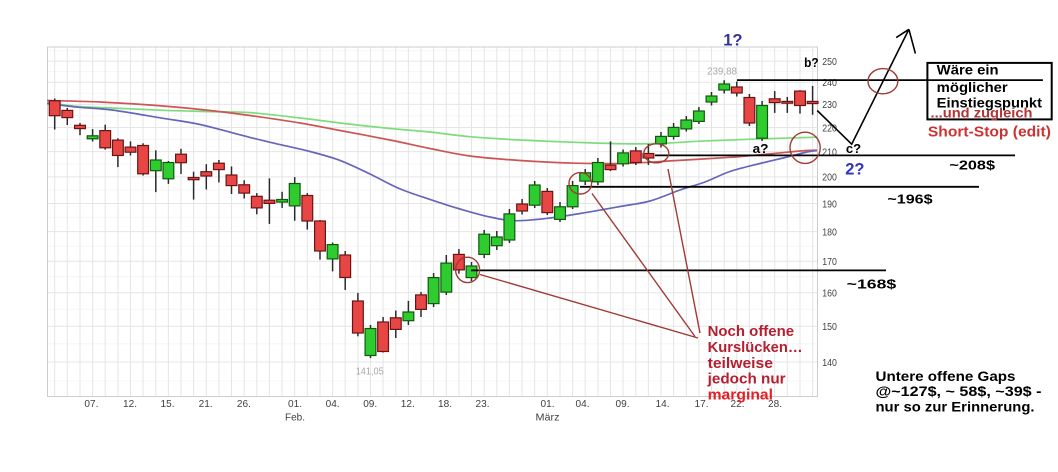 The image size is (1058, 472). What do you see at coordinates (910, 199) in the screenshot?
I see `svg-text: ~196$` at bounding box center [910, 199].